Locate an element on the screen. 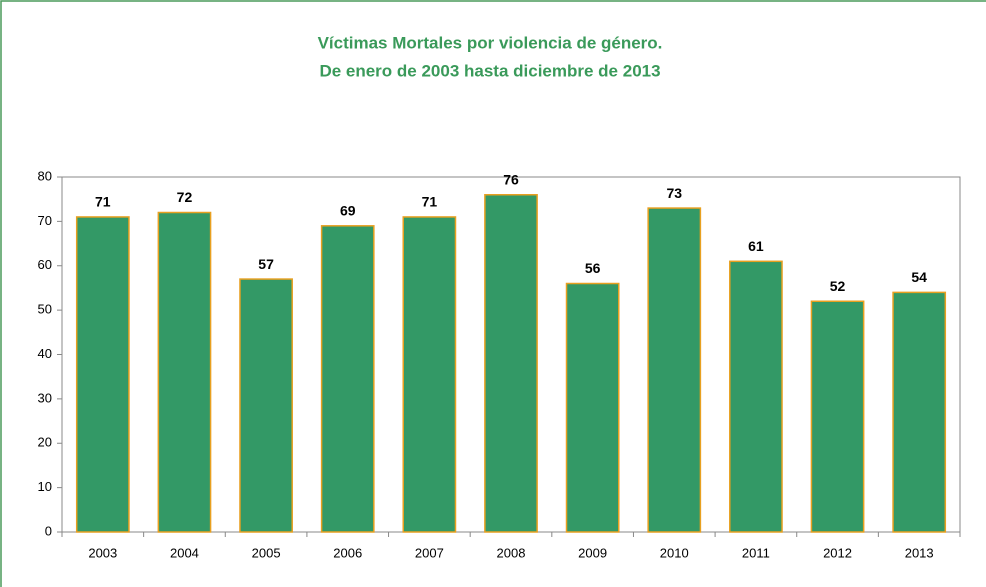  y-tick-label: 50 is located at coordinates (45, 309).